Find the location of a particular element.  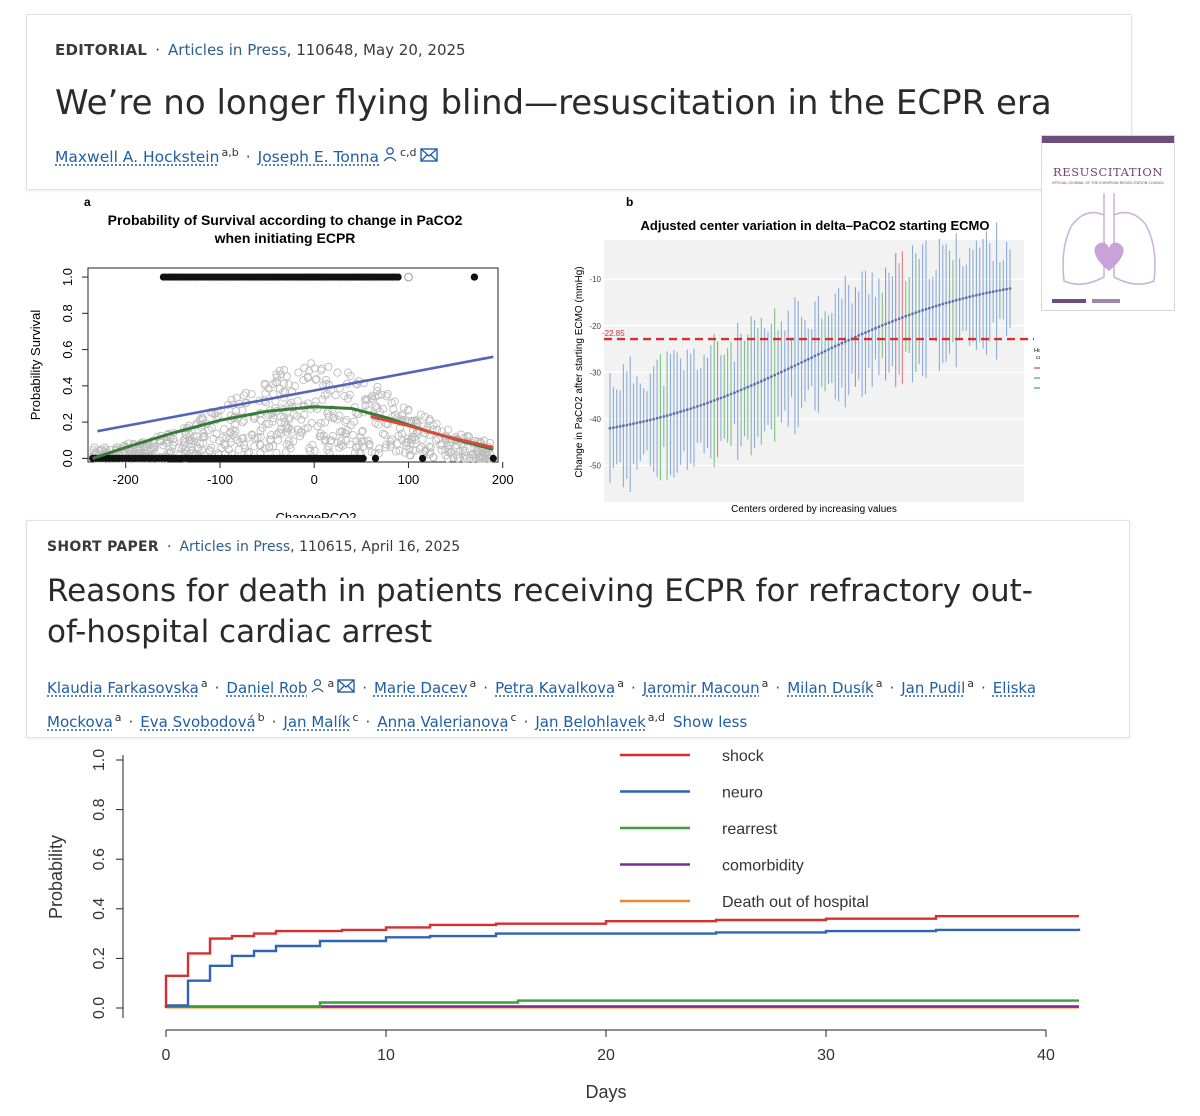

author-link: Klaudia Farkasovska is located at coordinates (123, 688).